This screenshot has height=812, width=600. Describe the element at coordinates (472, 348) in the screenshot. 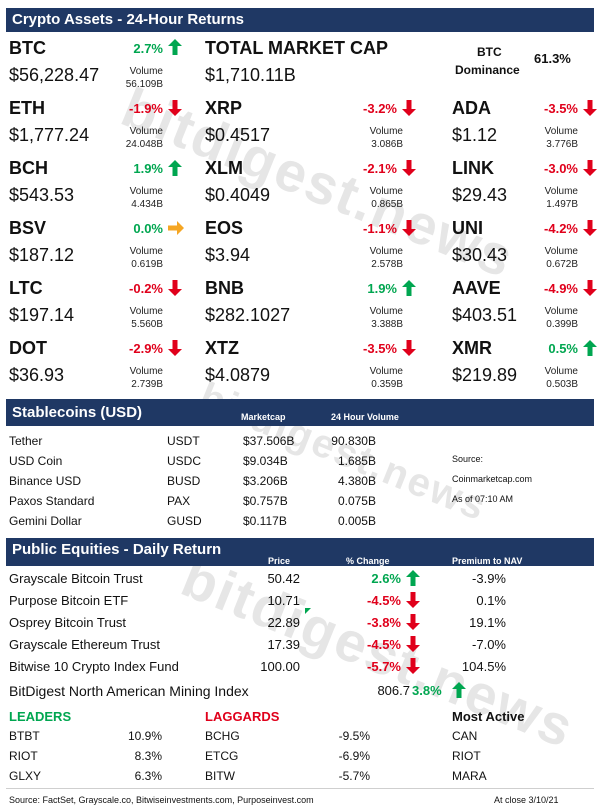

I see `xmr-symbol: XMR` at that location.